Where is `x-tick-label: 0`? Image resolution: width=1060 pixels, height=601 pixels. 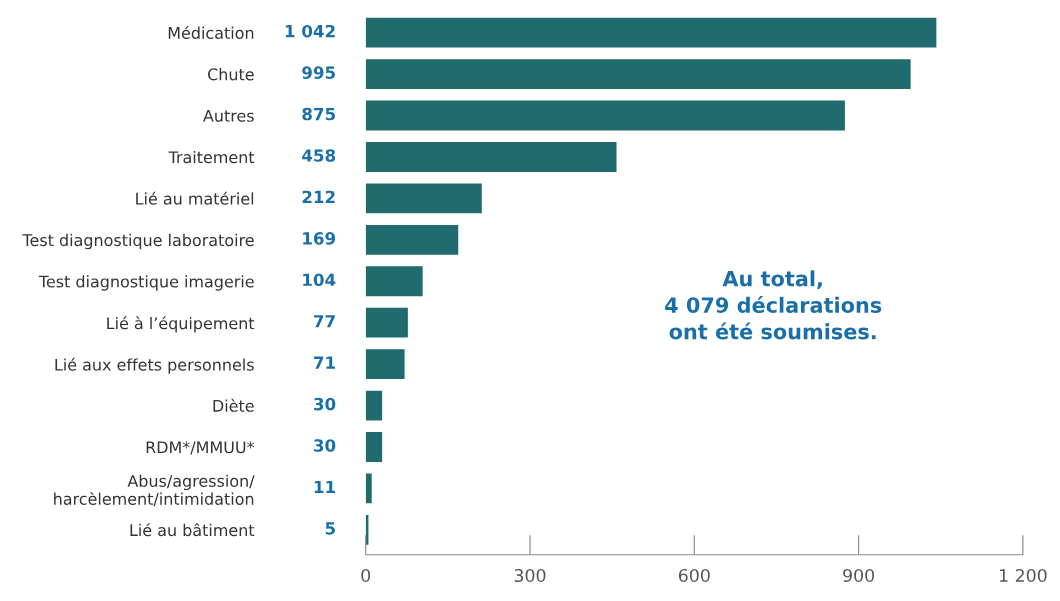 x-tick-label: 0 is located at coordinates (366, 575).